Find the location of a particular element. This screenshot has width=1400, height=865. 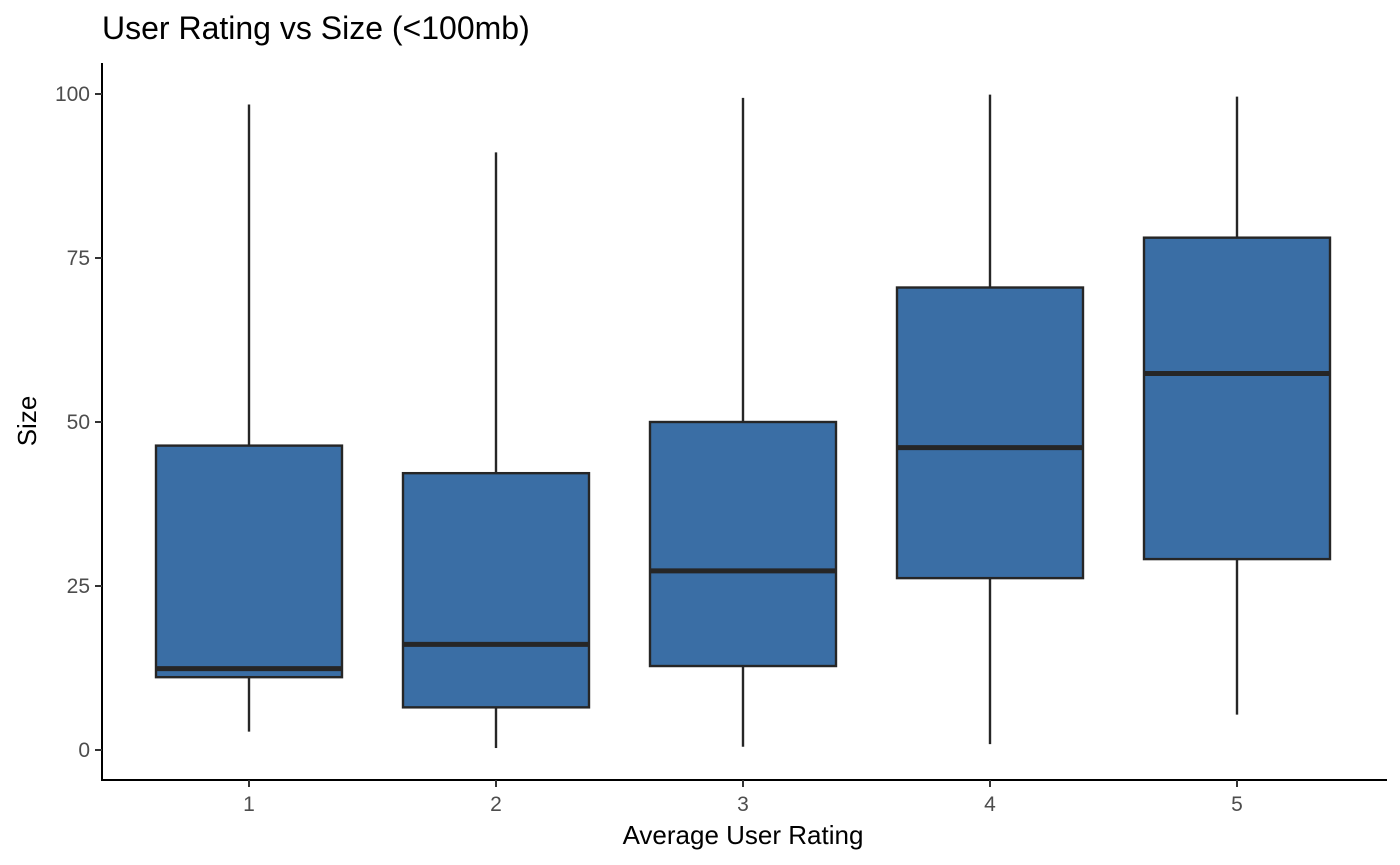

y-tick-label: 50 is located at coordinates (78, 422).